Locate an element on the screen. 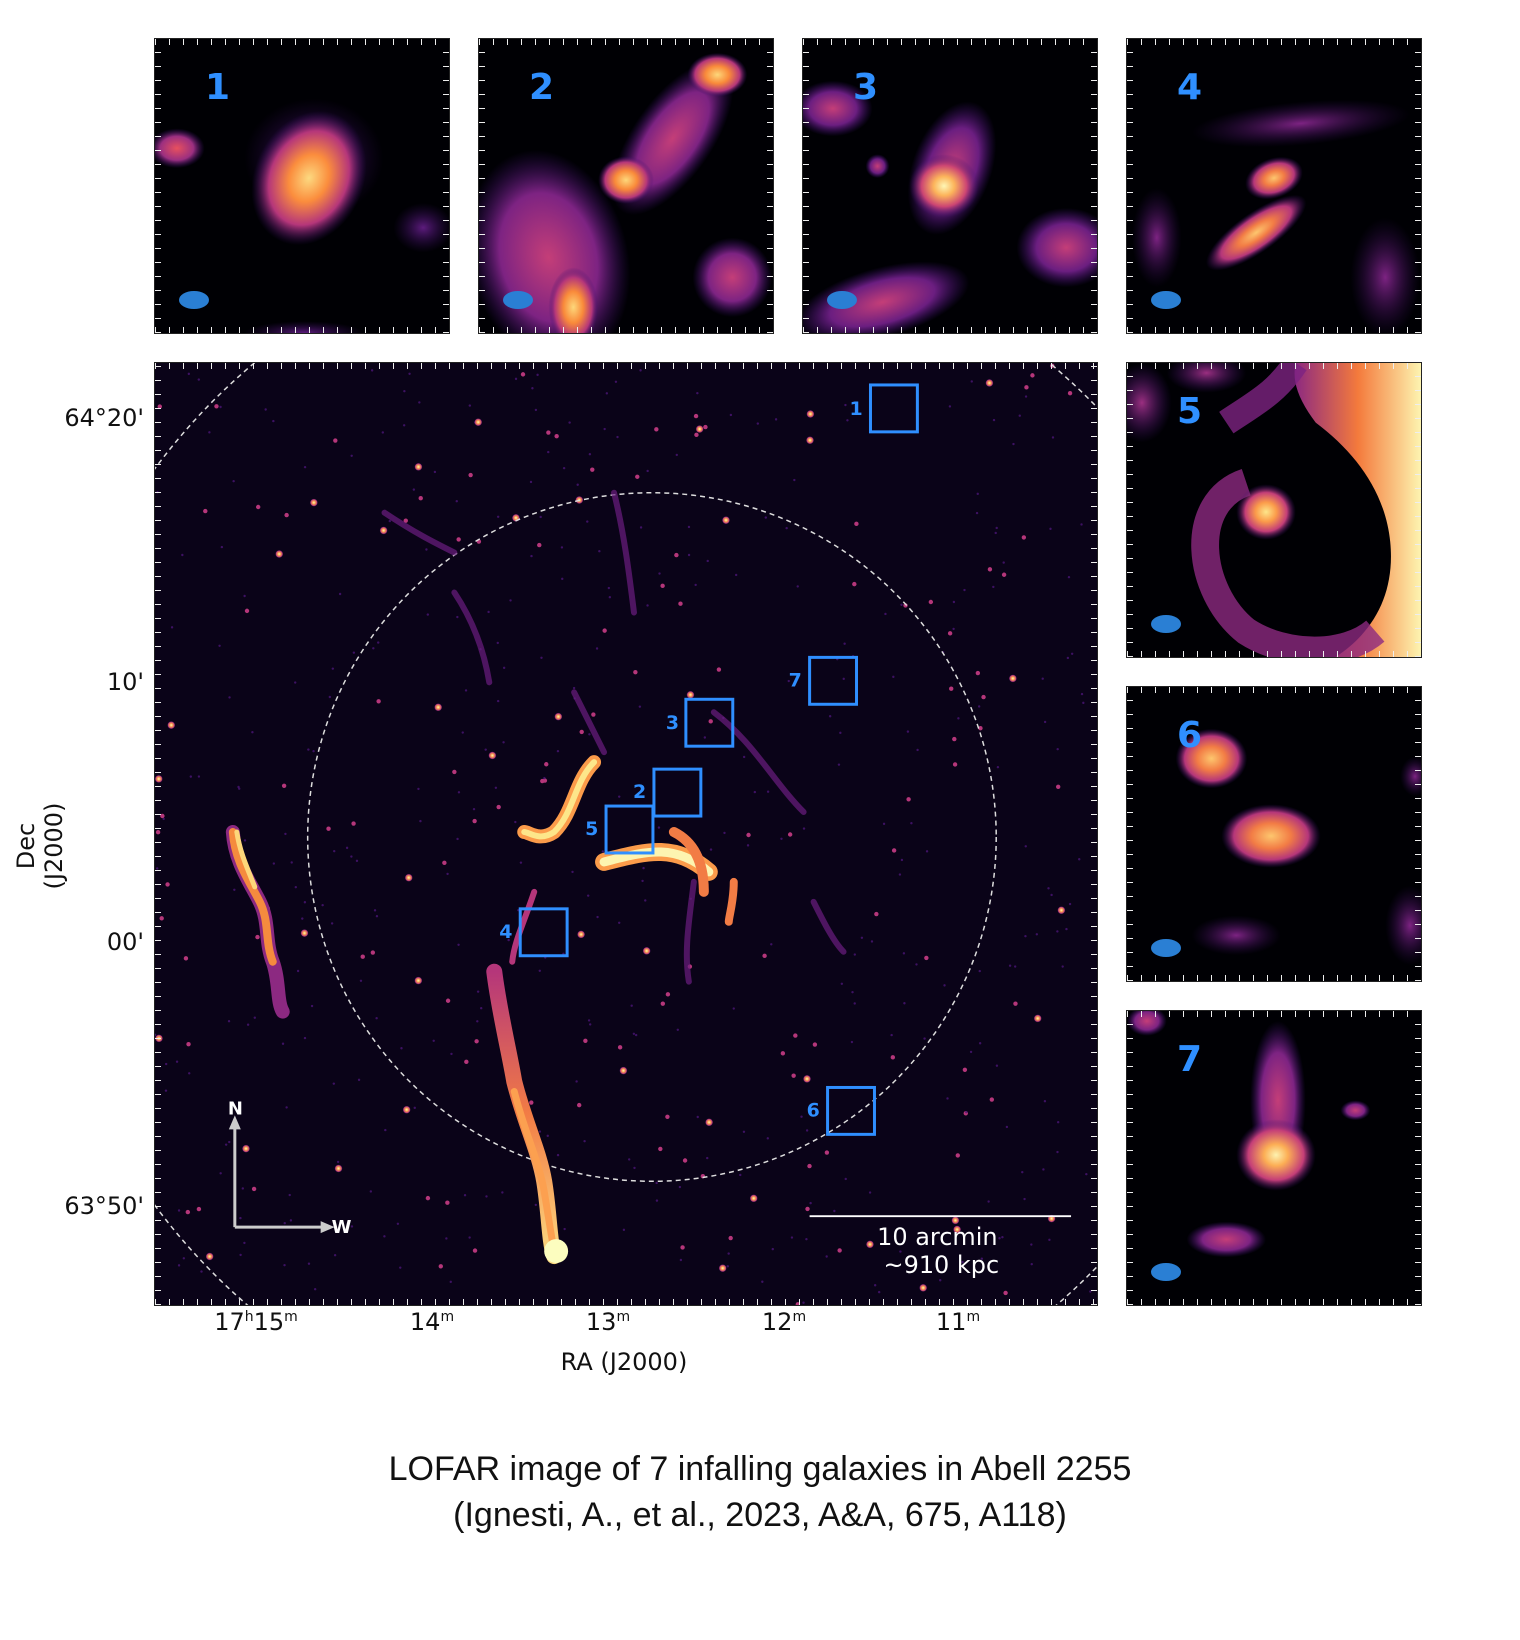  scale-bar-physical-label: ~910 kpc is located at coordinates (942, 1265).